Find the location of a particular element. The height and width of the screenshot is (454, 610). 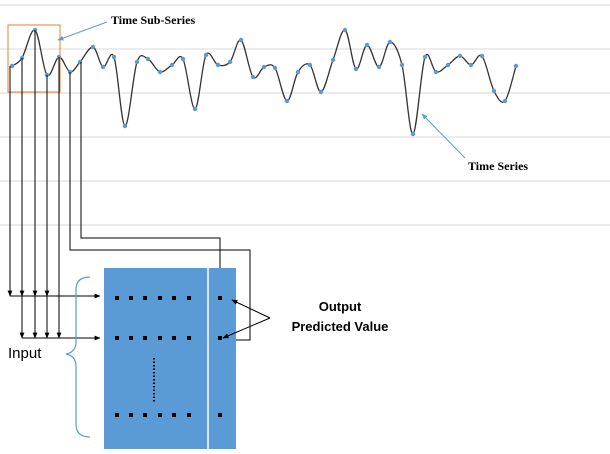

sub-series-arrow is located at coordinates (82, 31).